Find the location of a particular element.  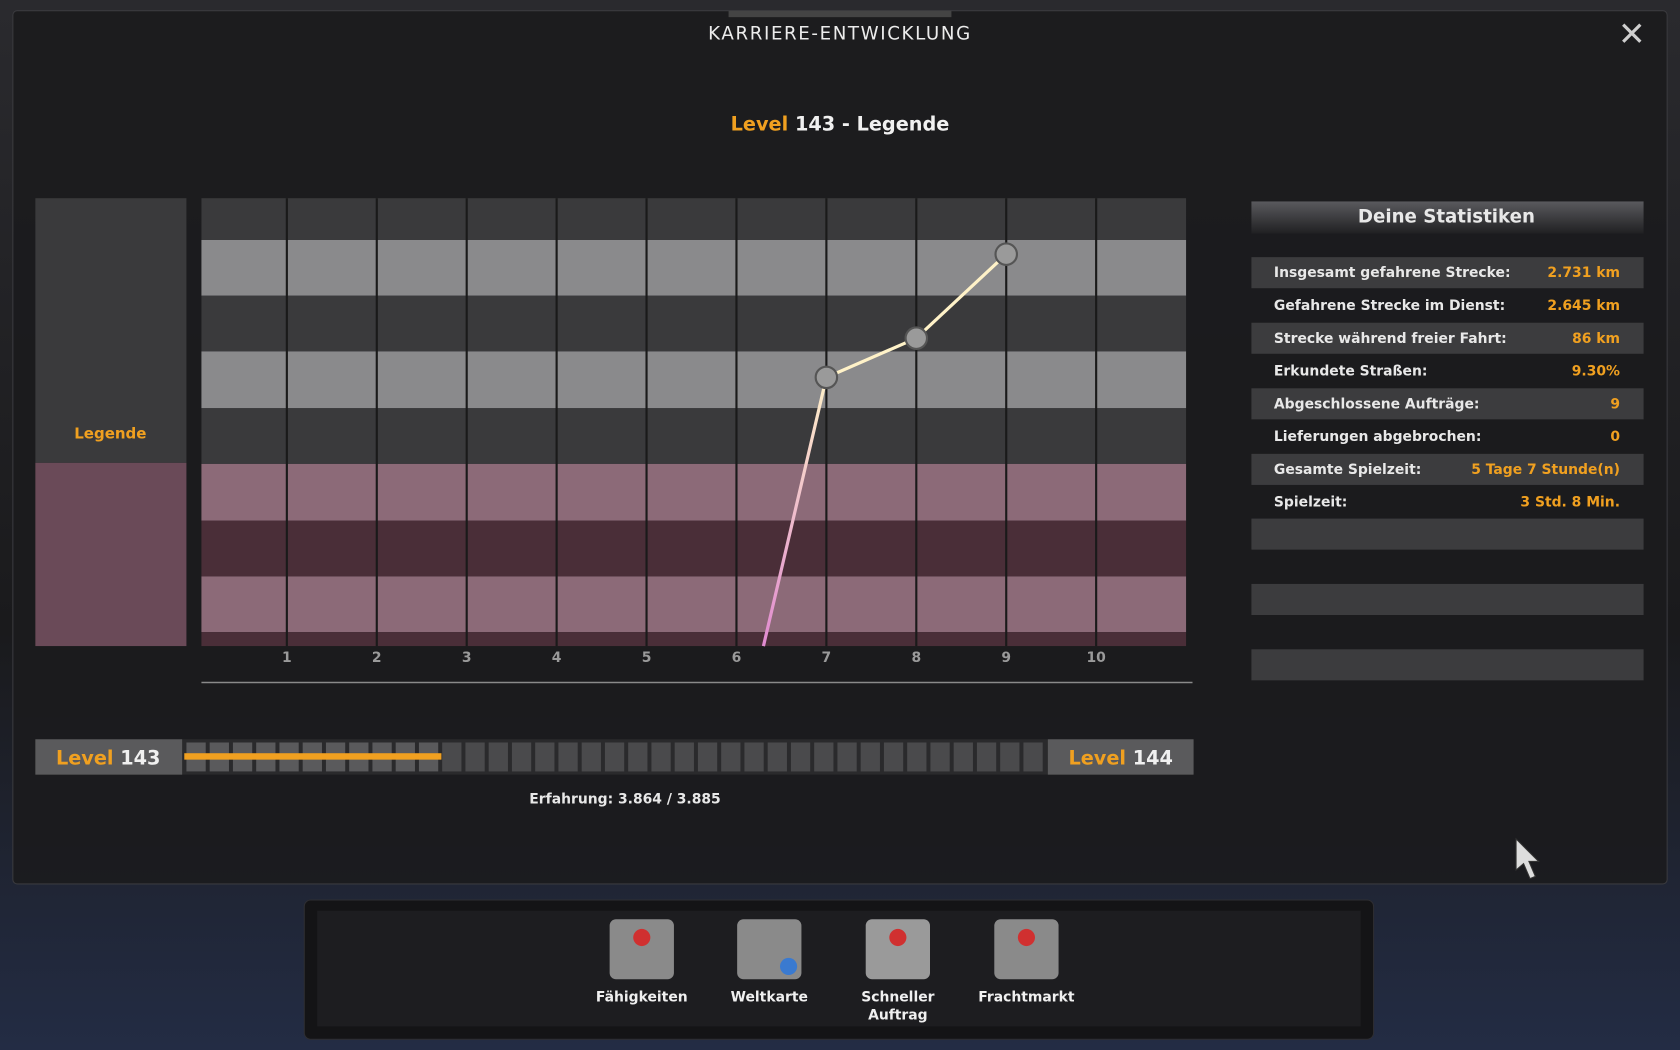

menu-label: Auftrag is located at coordinates (898, 1016).